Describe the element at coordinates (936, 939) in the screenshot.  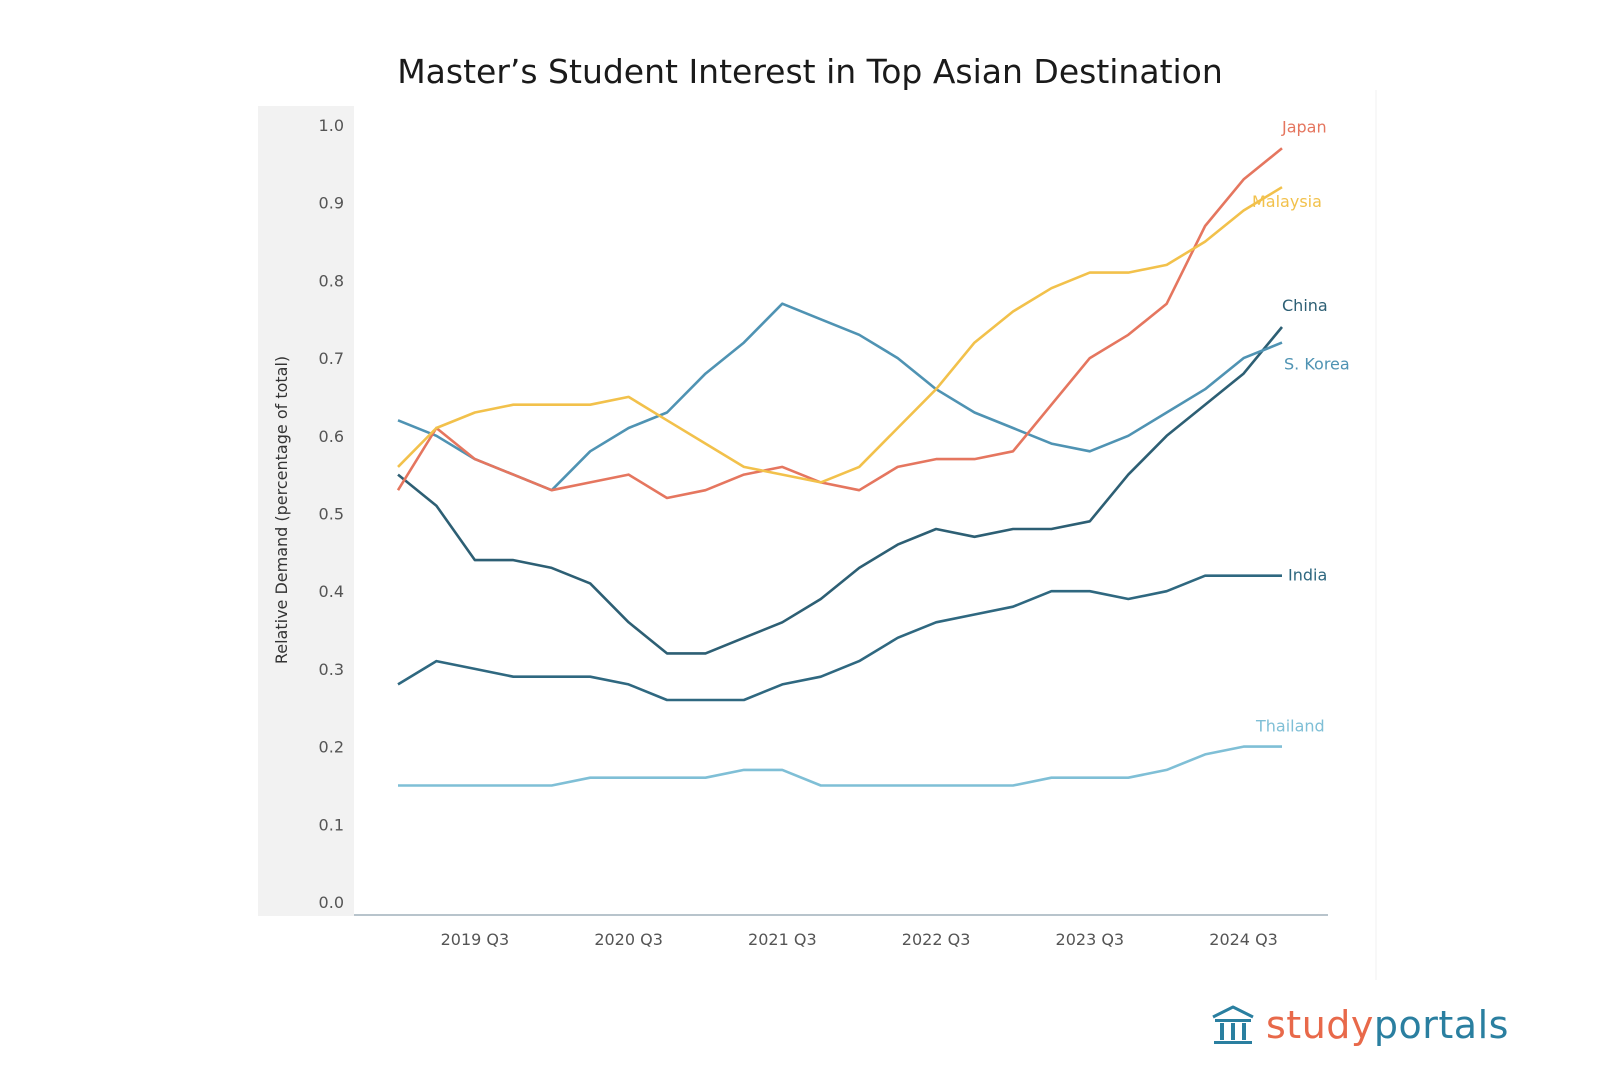
I see `x-tick-label: 2022 Q3` at that location.